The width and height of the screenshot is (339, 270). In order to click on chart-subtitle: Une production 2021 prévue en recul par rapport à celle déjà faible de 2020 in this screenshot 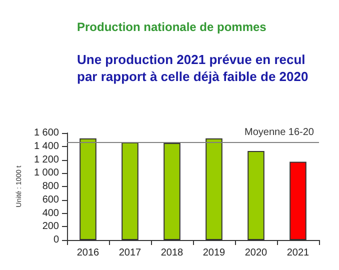, I will do `click(192, 68)`.